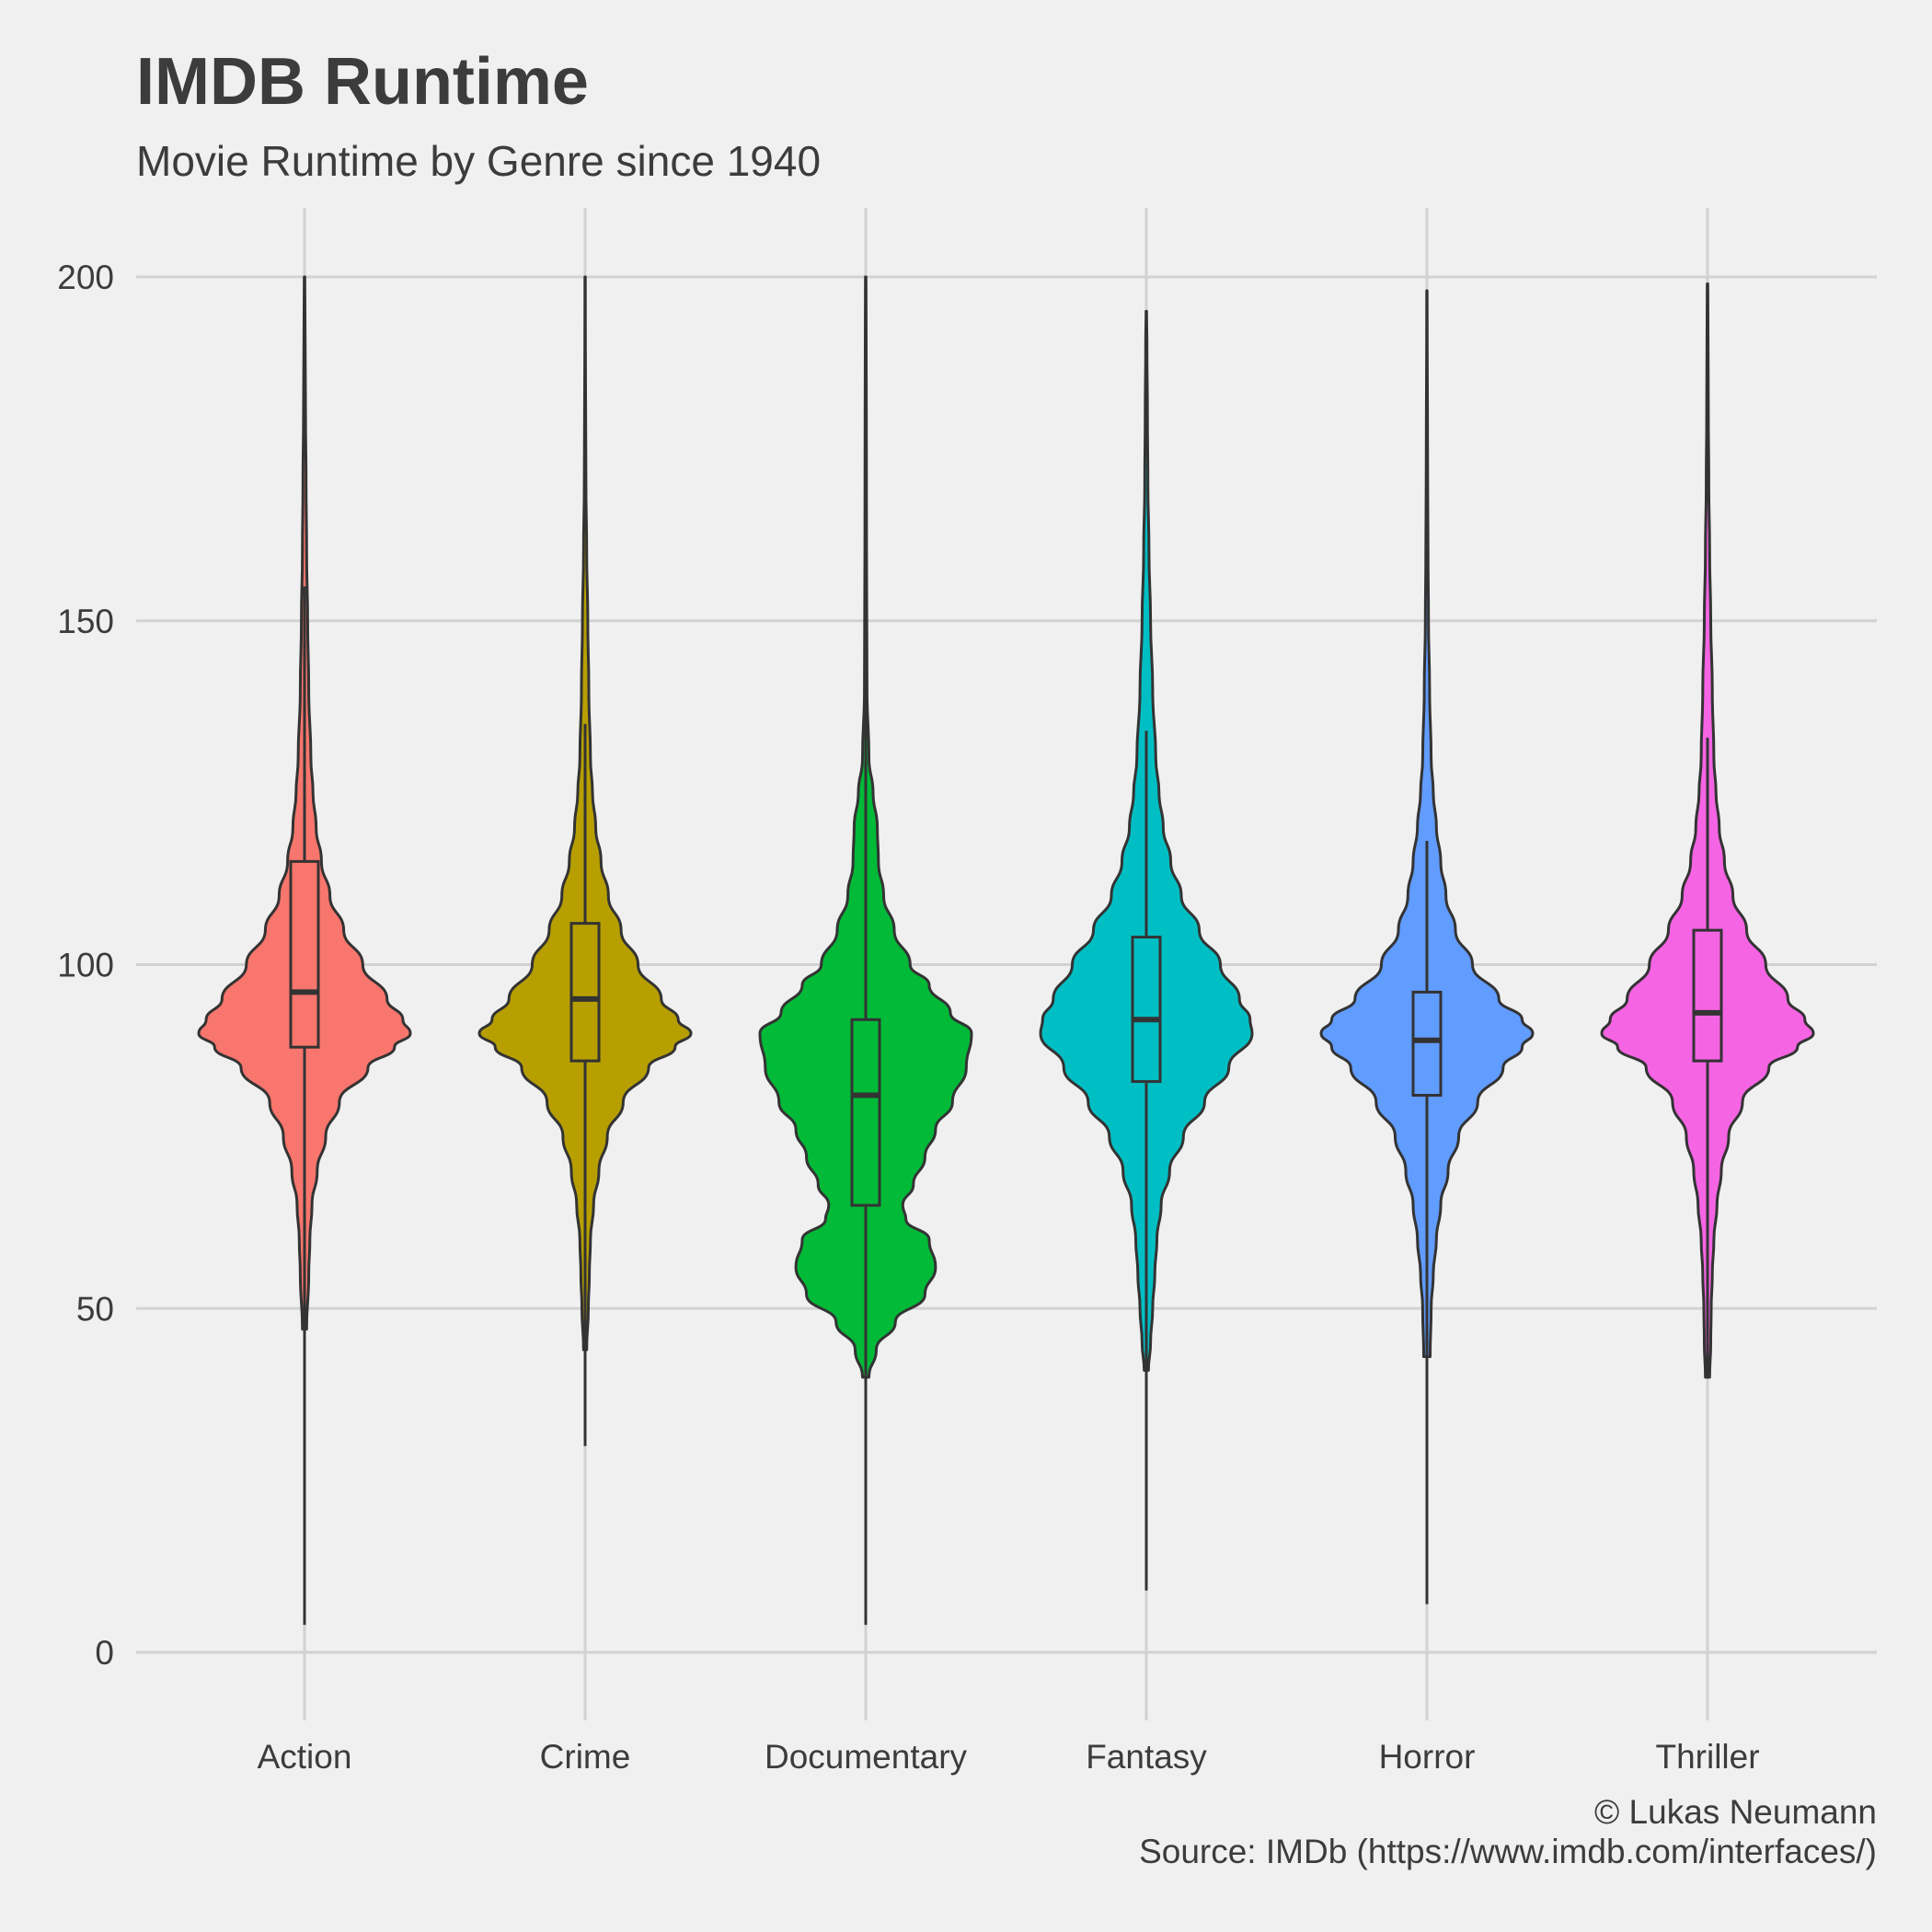 The image size is (1932, 1932). I want to click on x-tick-label: Crime, so click(585, 1757).